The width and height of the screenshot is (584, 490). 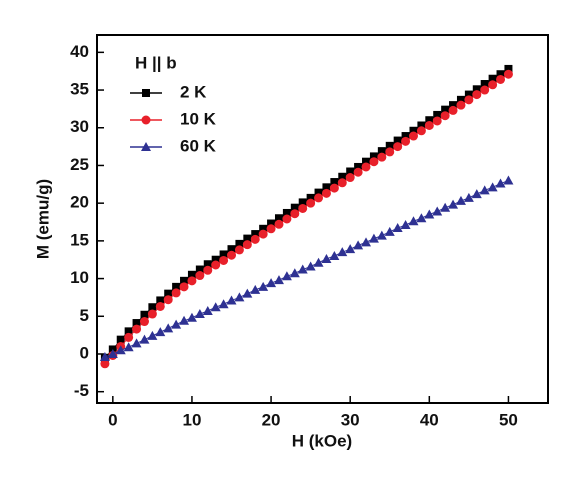 I want to click on y-tick-label: -5, so click(x=81, y=390).